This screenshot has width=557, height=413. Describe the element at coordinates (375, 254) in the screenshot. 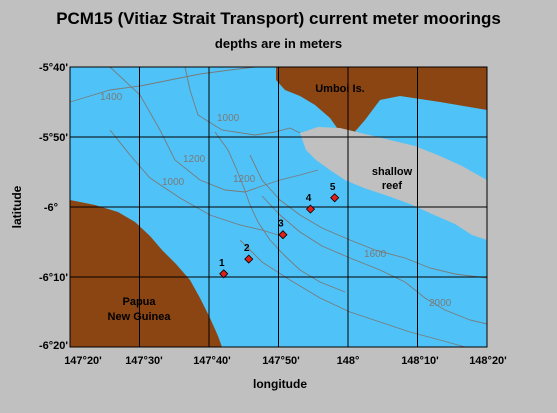

I see `contour-label: 1600` at that location.